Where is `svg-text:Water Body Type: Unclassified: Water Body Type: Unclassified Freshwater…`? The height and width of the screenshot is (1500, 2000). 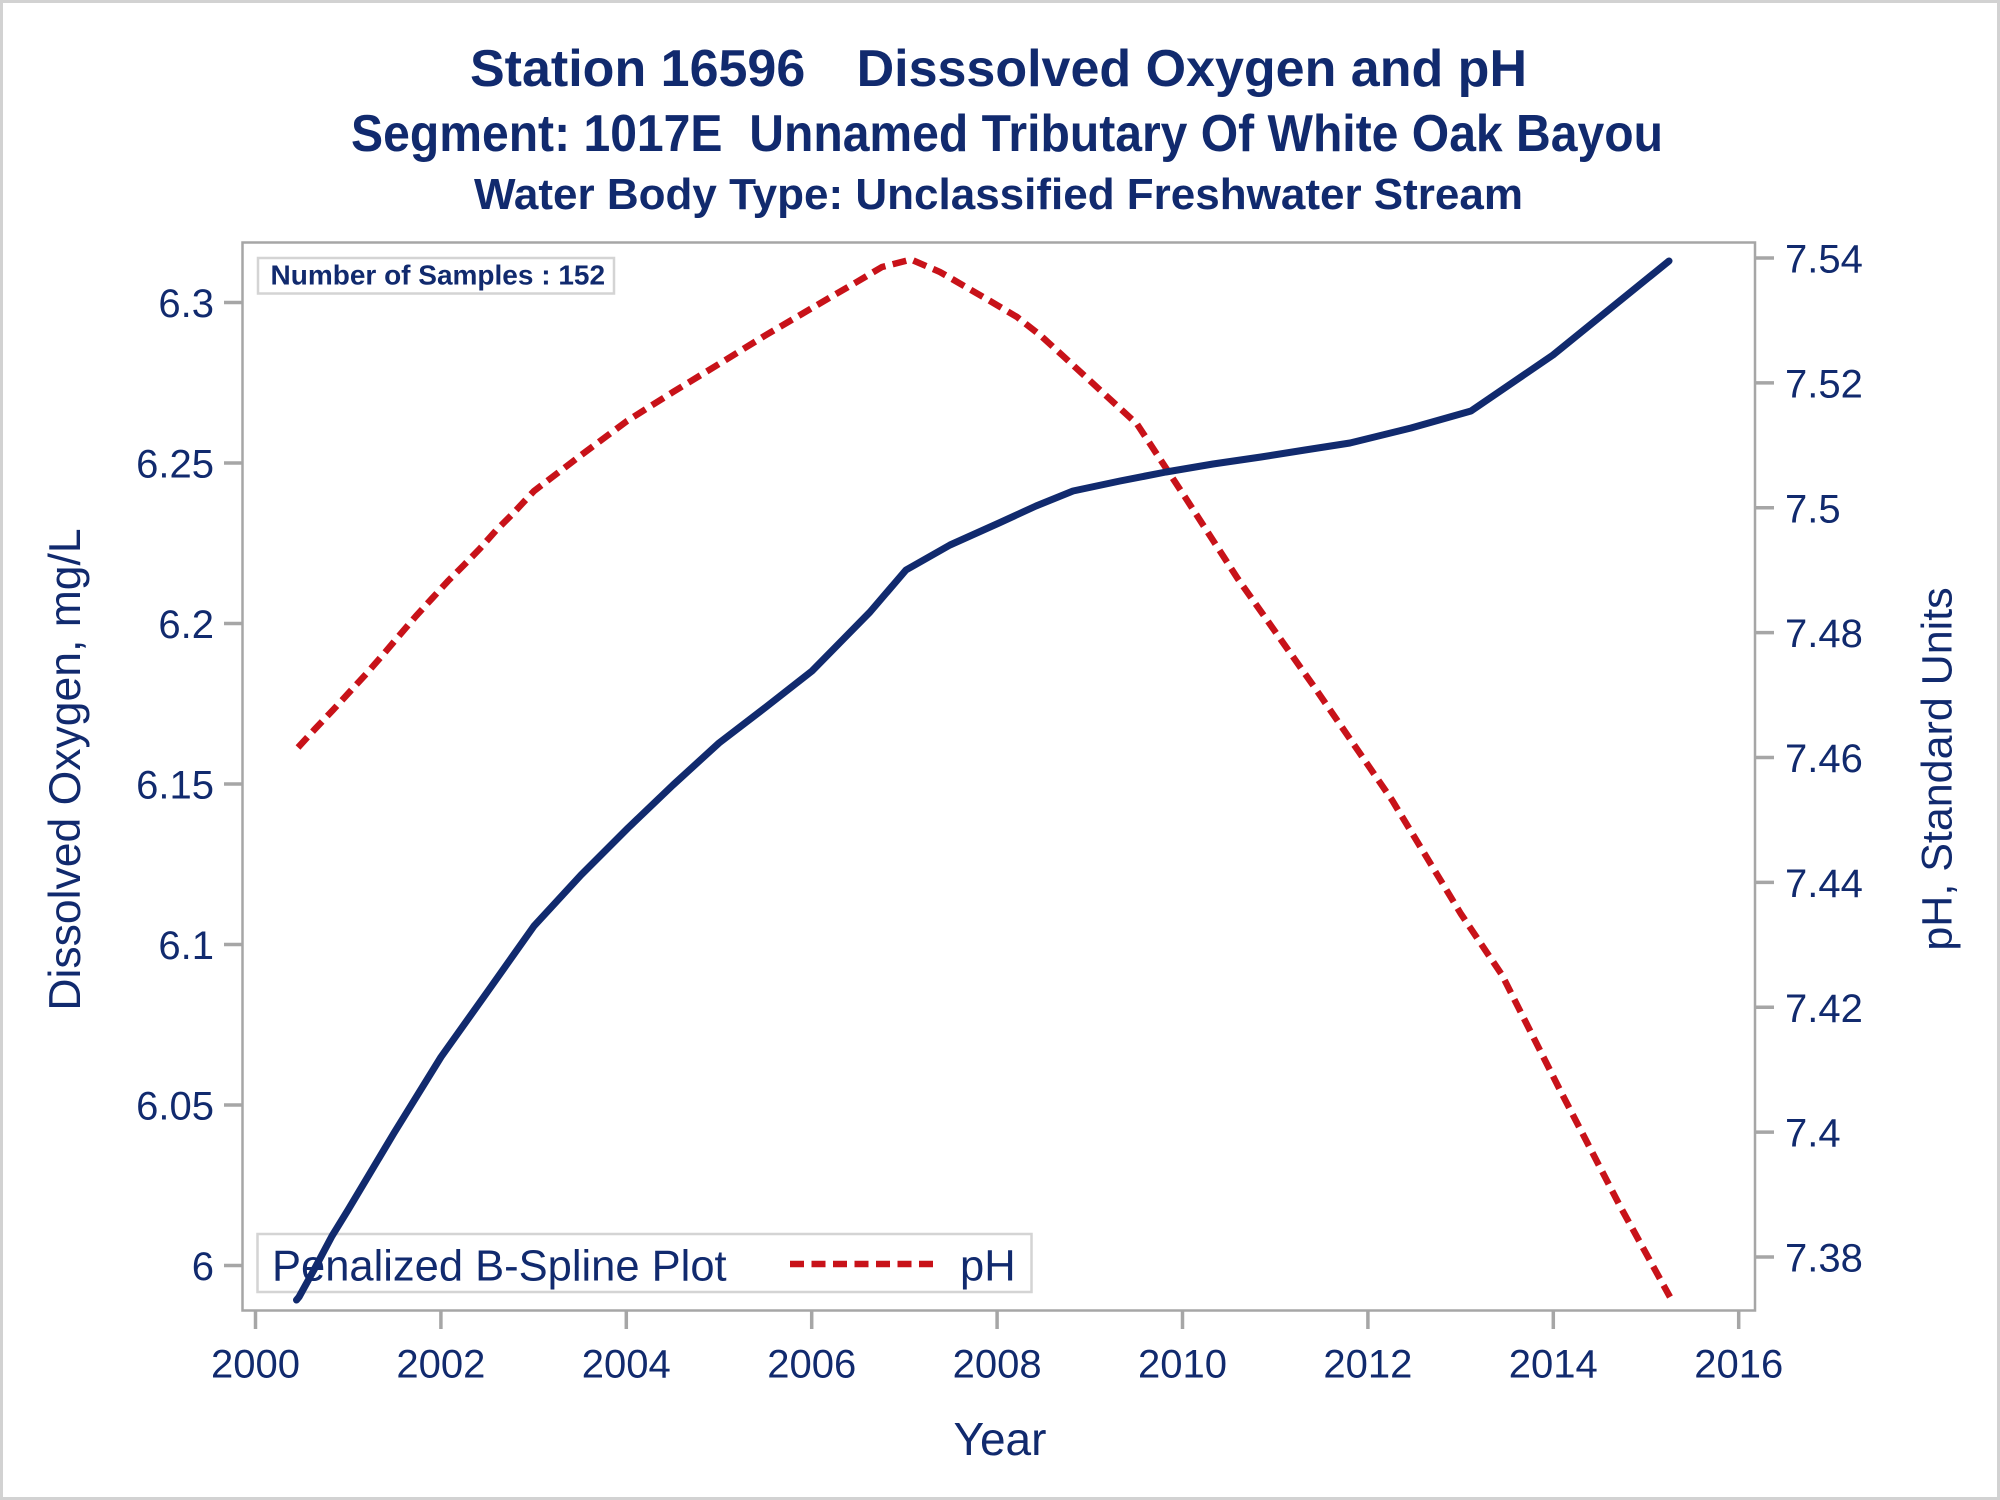
svg-text:Water Body Type: Unclassified: Water Body Type: Unclassified Freshwater… is located at coordinates (998, 194).